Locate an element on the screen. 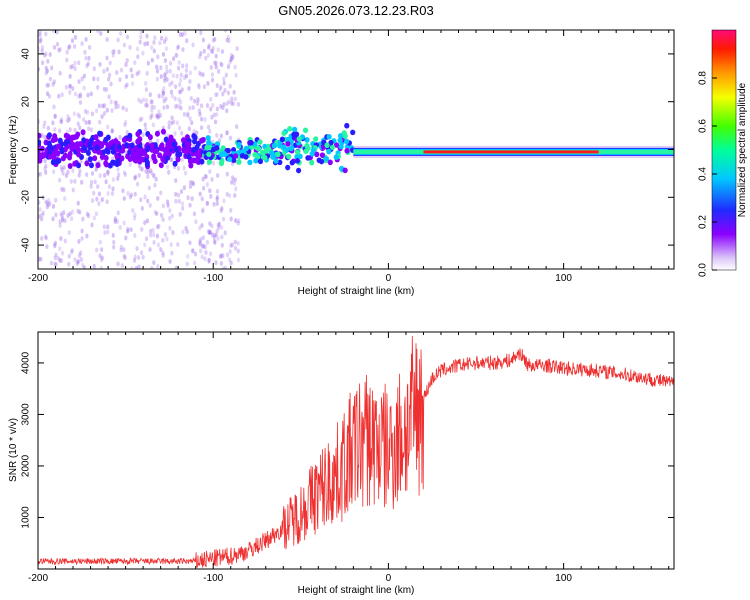 The width and height of the screenshot is (750, 600). snr-ylabel: SNR (10 * v/v) is located at coordinates (13, 450).